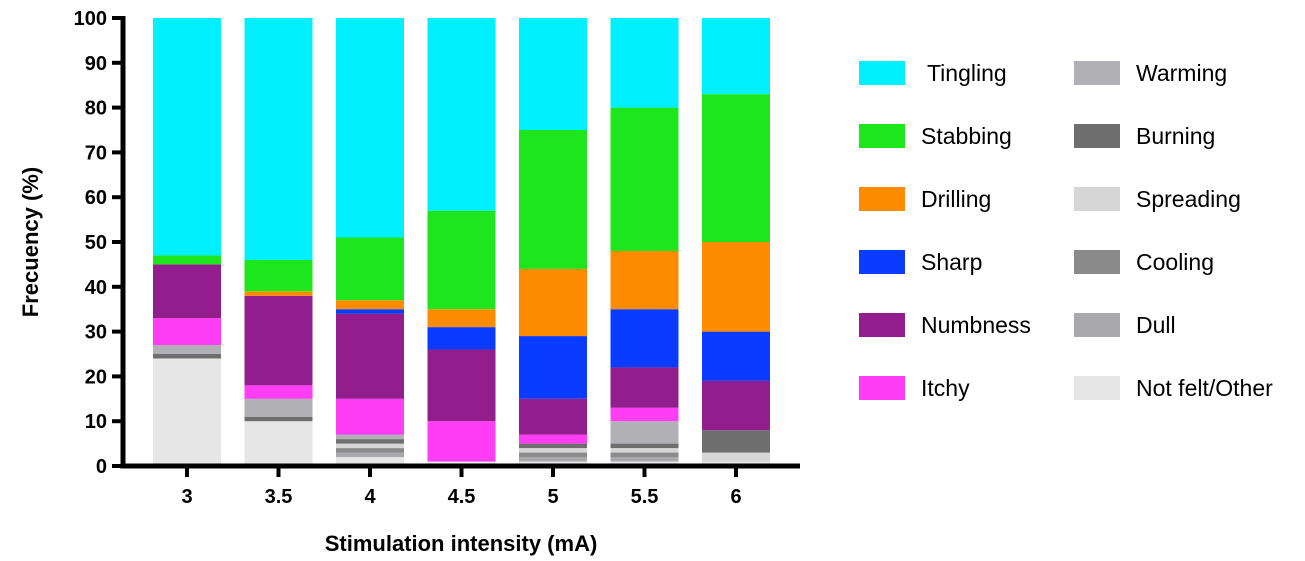 The image size is (1305, 561). I want to click on bar-segment-5-tingling, so click(553, 74).